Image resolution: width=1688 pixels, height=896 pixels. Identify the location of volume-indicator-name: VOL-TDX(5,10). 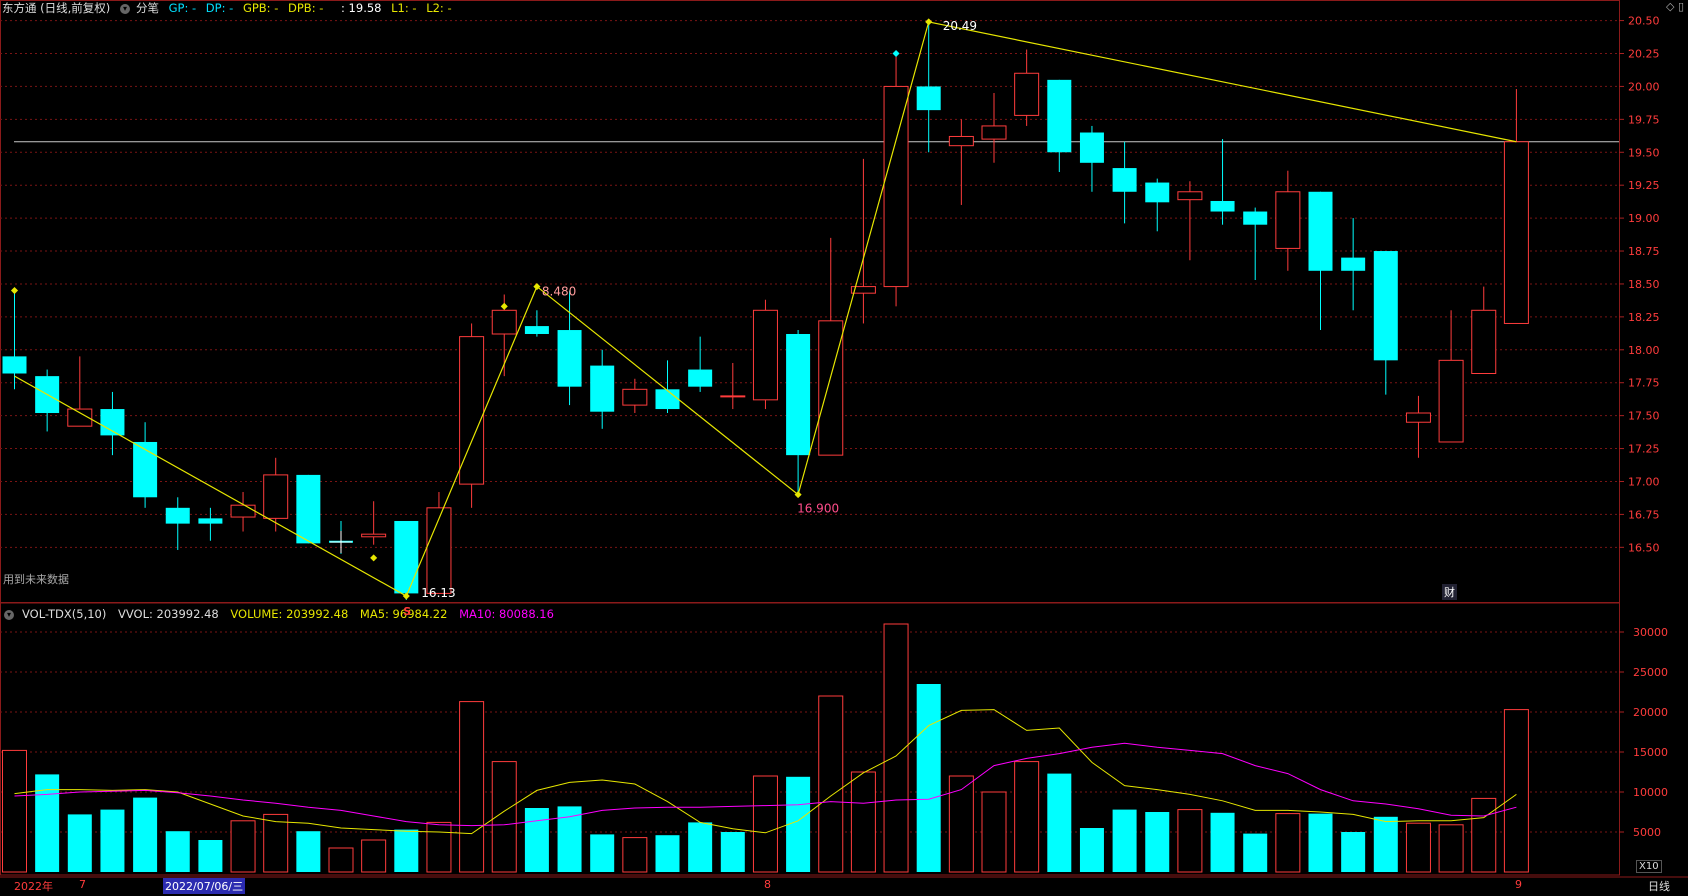
(64, 614).